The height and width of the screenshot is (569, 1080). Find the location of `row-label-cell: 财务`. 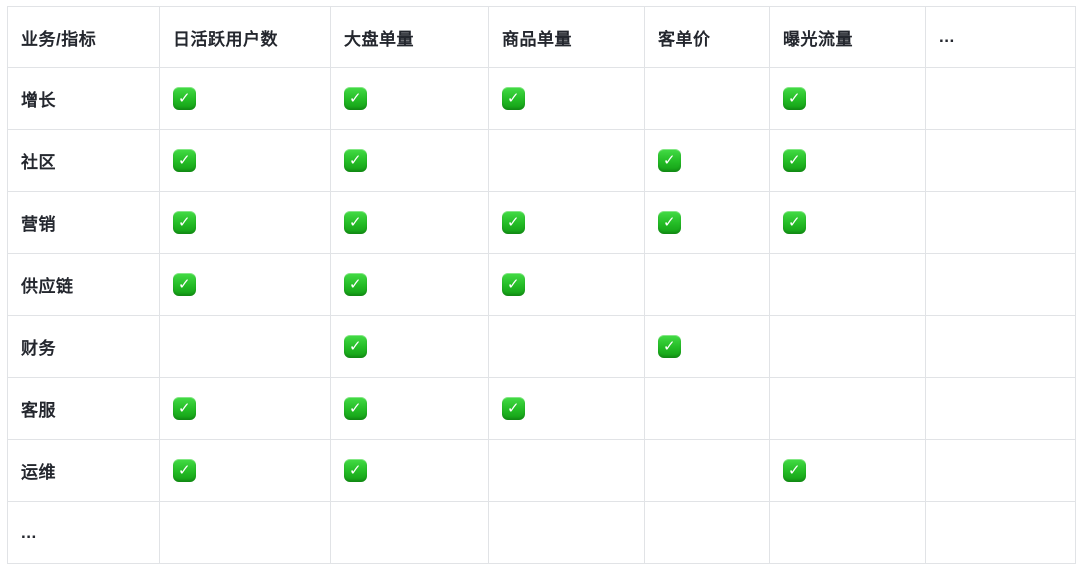

row-label-cell: 财务 is located at coordinates (83, 346).